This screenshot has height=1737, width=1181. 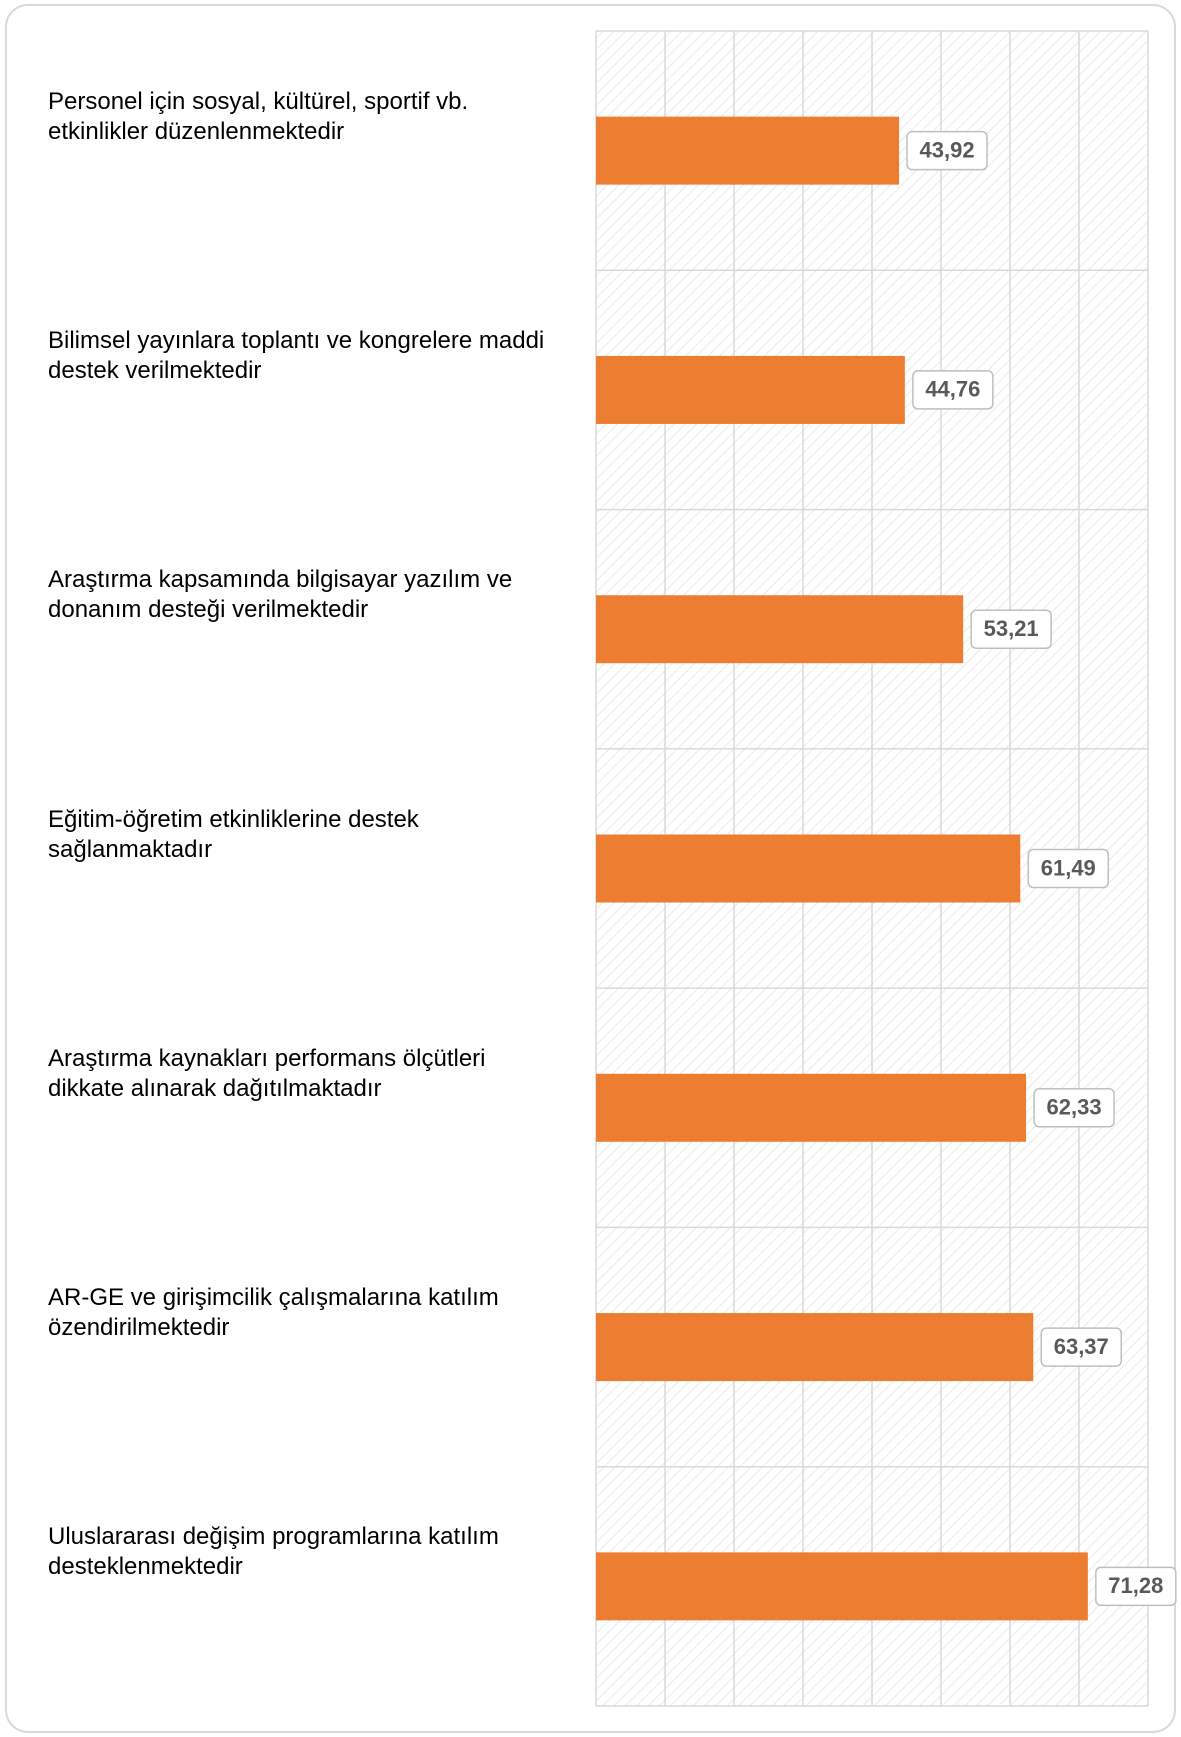 I want to click on value-label: 43,92, so click(x=947, y=149).